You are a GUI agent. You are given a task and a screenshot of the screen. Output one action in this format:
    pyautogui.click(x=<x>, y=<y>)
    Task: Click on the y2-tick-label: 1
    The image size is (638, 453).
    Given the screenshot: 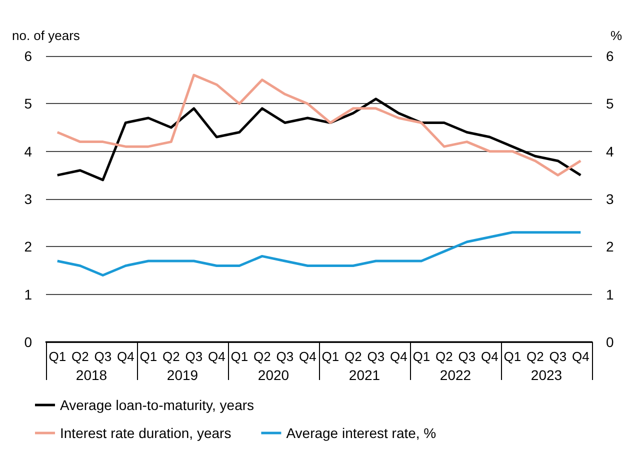 What is the action you would take?
    pyautogui.click(x=610, y=294)
    